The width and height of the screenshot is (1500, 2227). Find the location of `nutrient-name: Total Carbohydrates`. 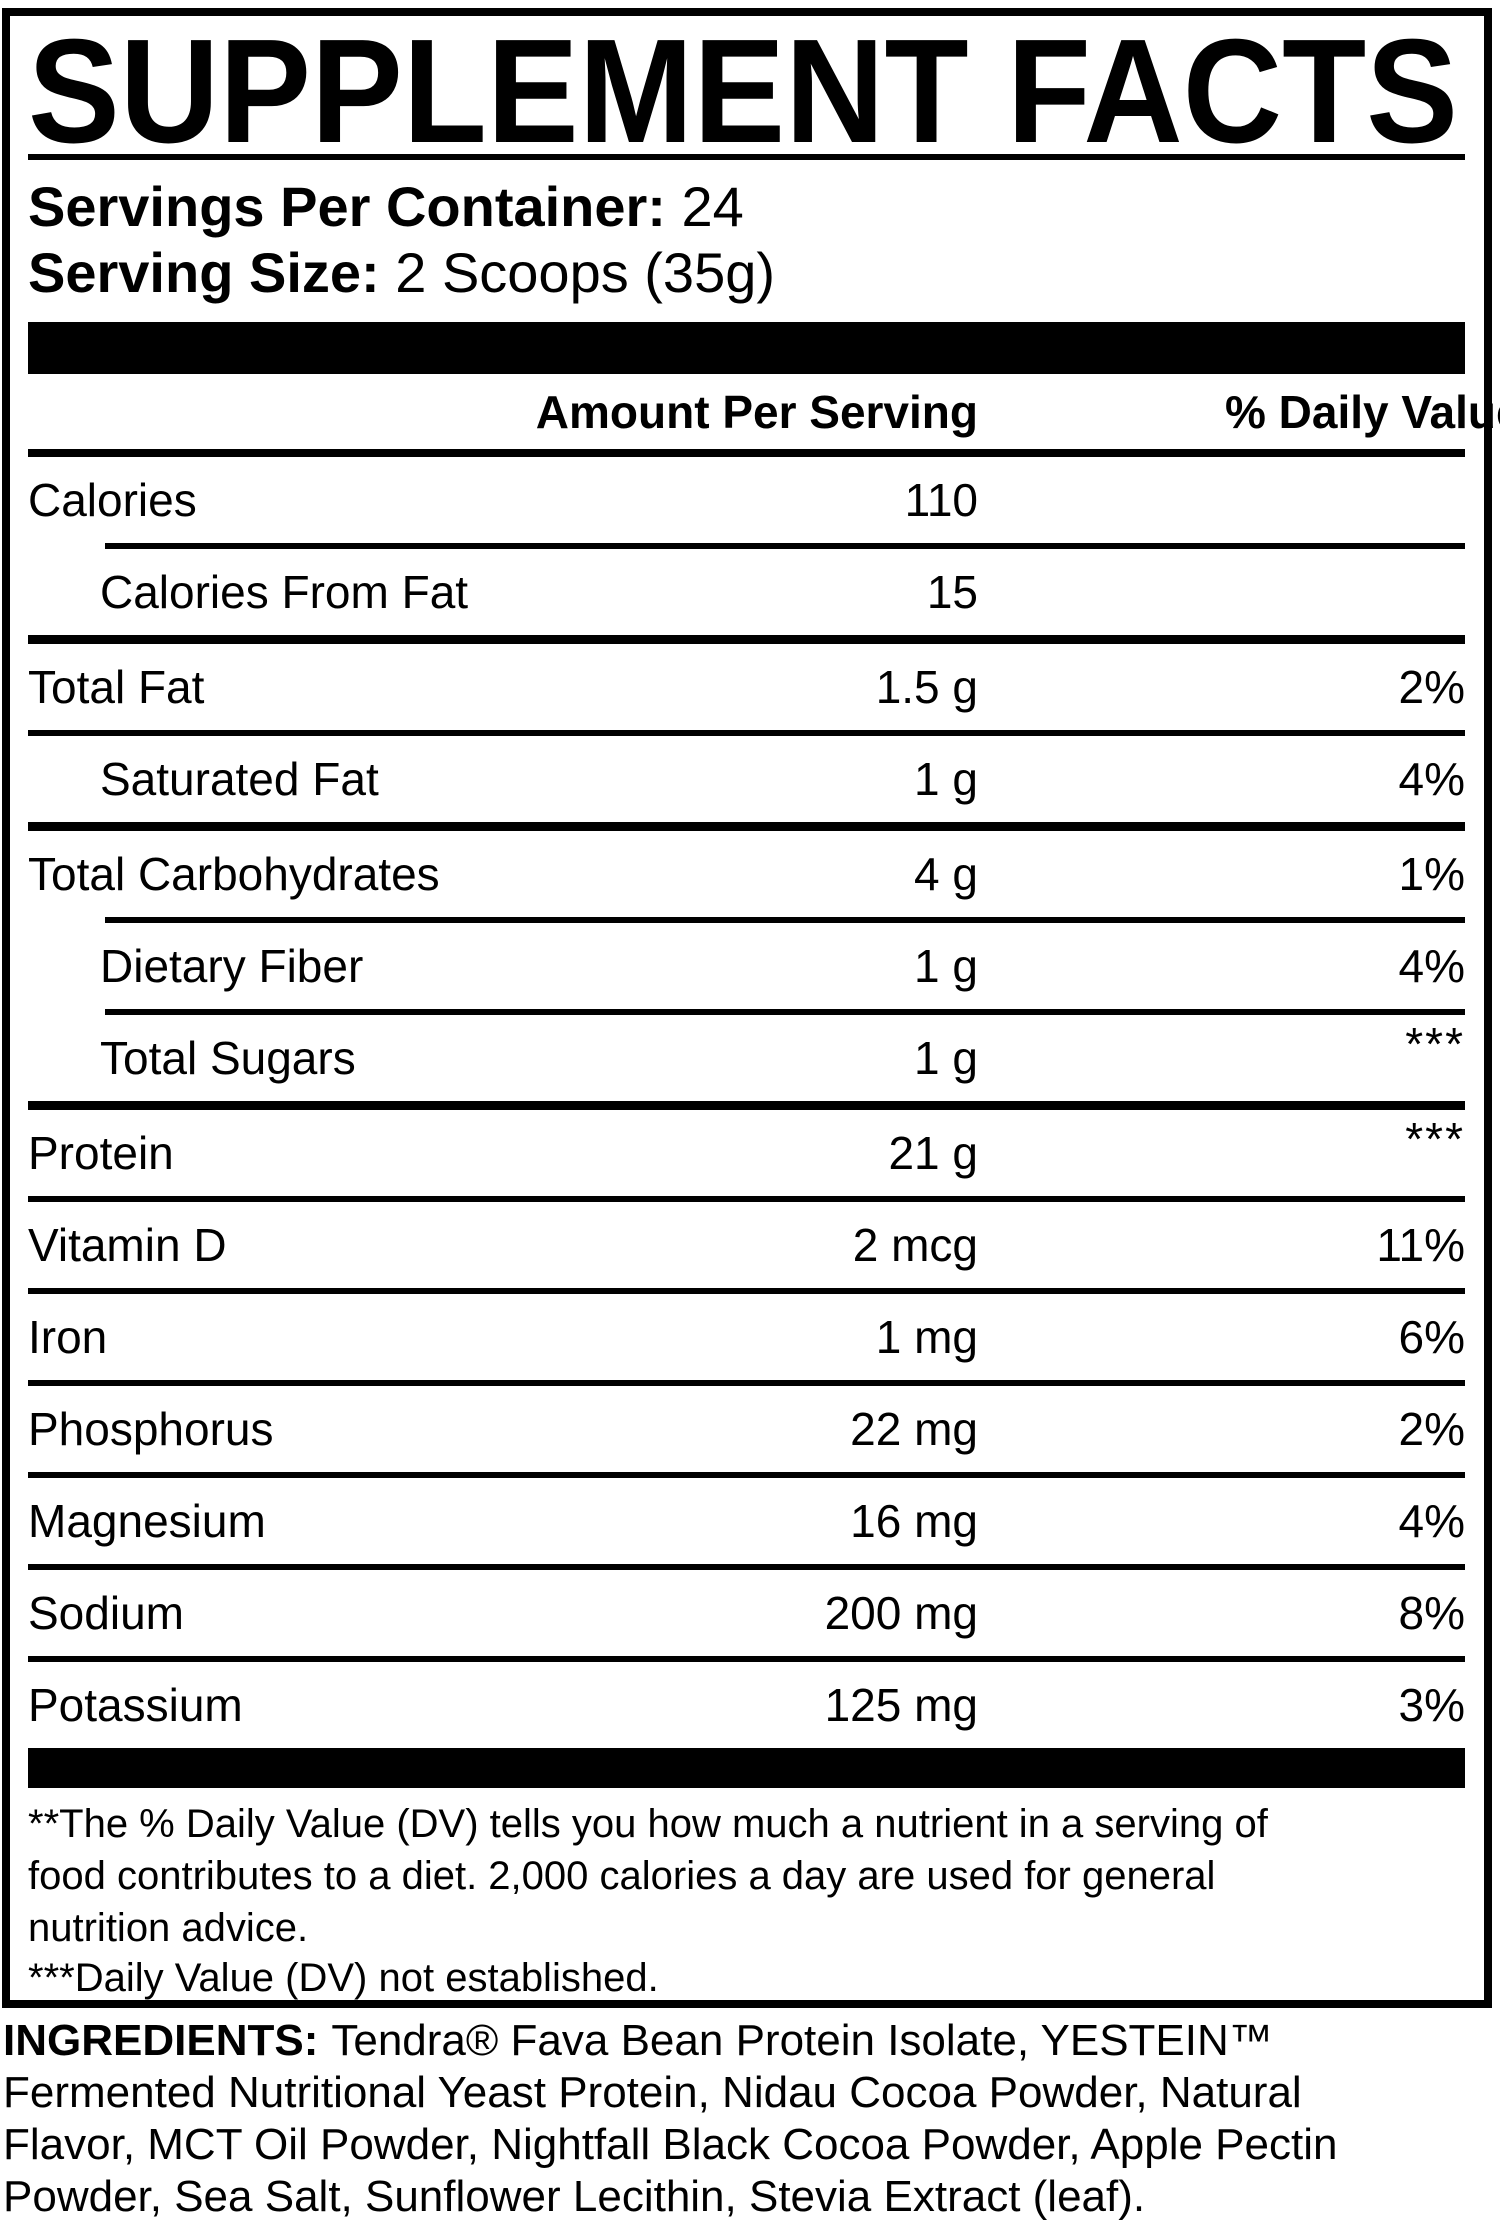

nutrient-name: Total Carbohydrates is located at coordinates (234, 874).